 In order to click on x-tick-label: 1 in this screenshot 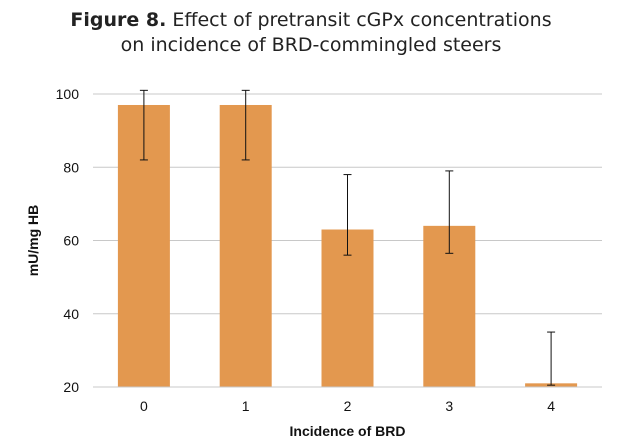, I will do `click(246, 406)`.